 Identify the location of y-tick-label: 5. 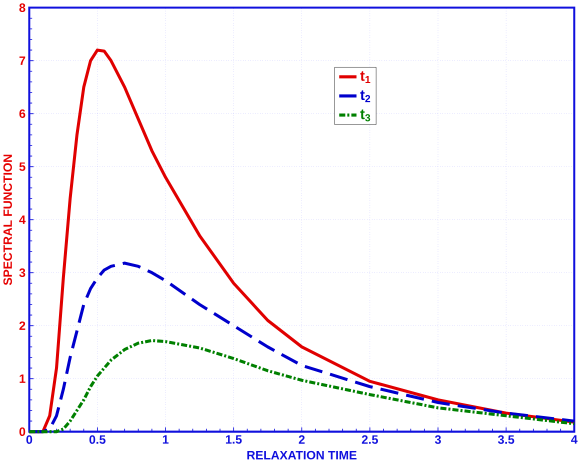
(22, 166).